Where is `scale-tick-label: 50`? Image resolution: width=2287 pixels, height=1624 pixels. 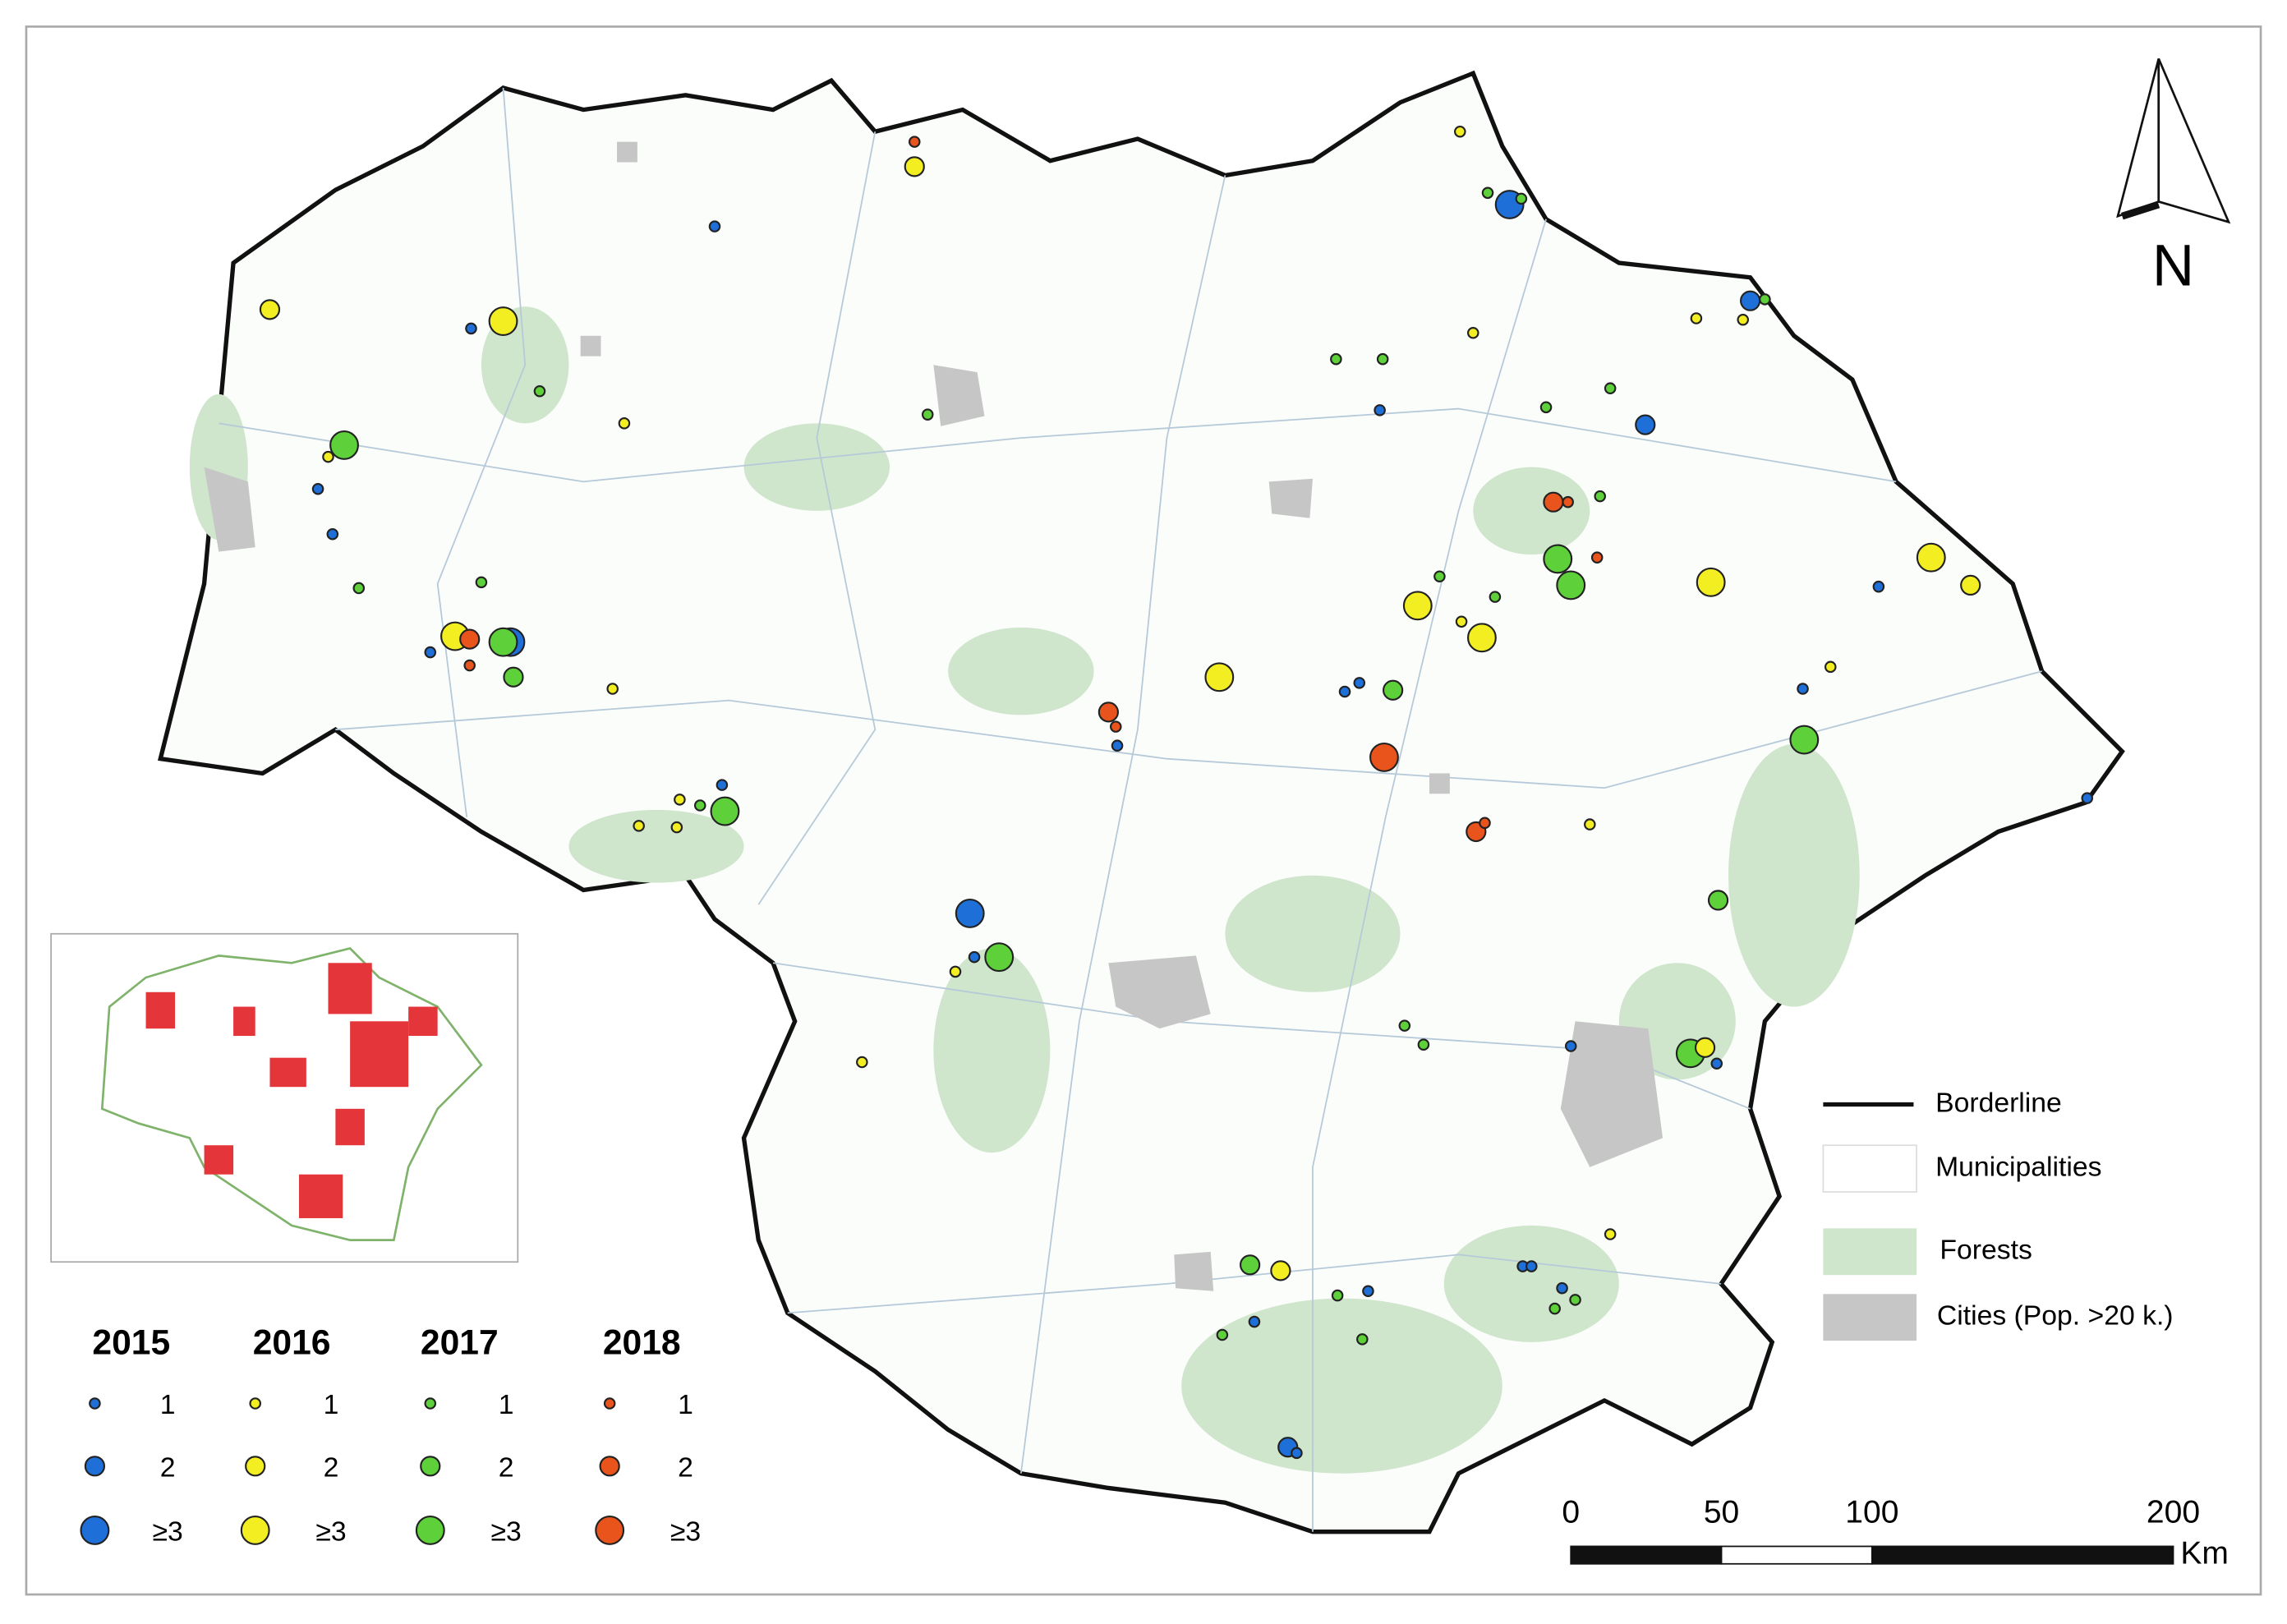
scale-tick-label: 50 is located at coordinates (1721, 1512).